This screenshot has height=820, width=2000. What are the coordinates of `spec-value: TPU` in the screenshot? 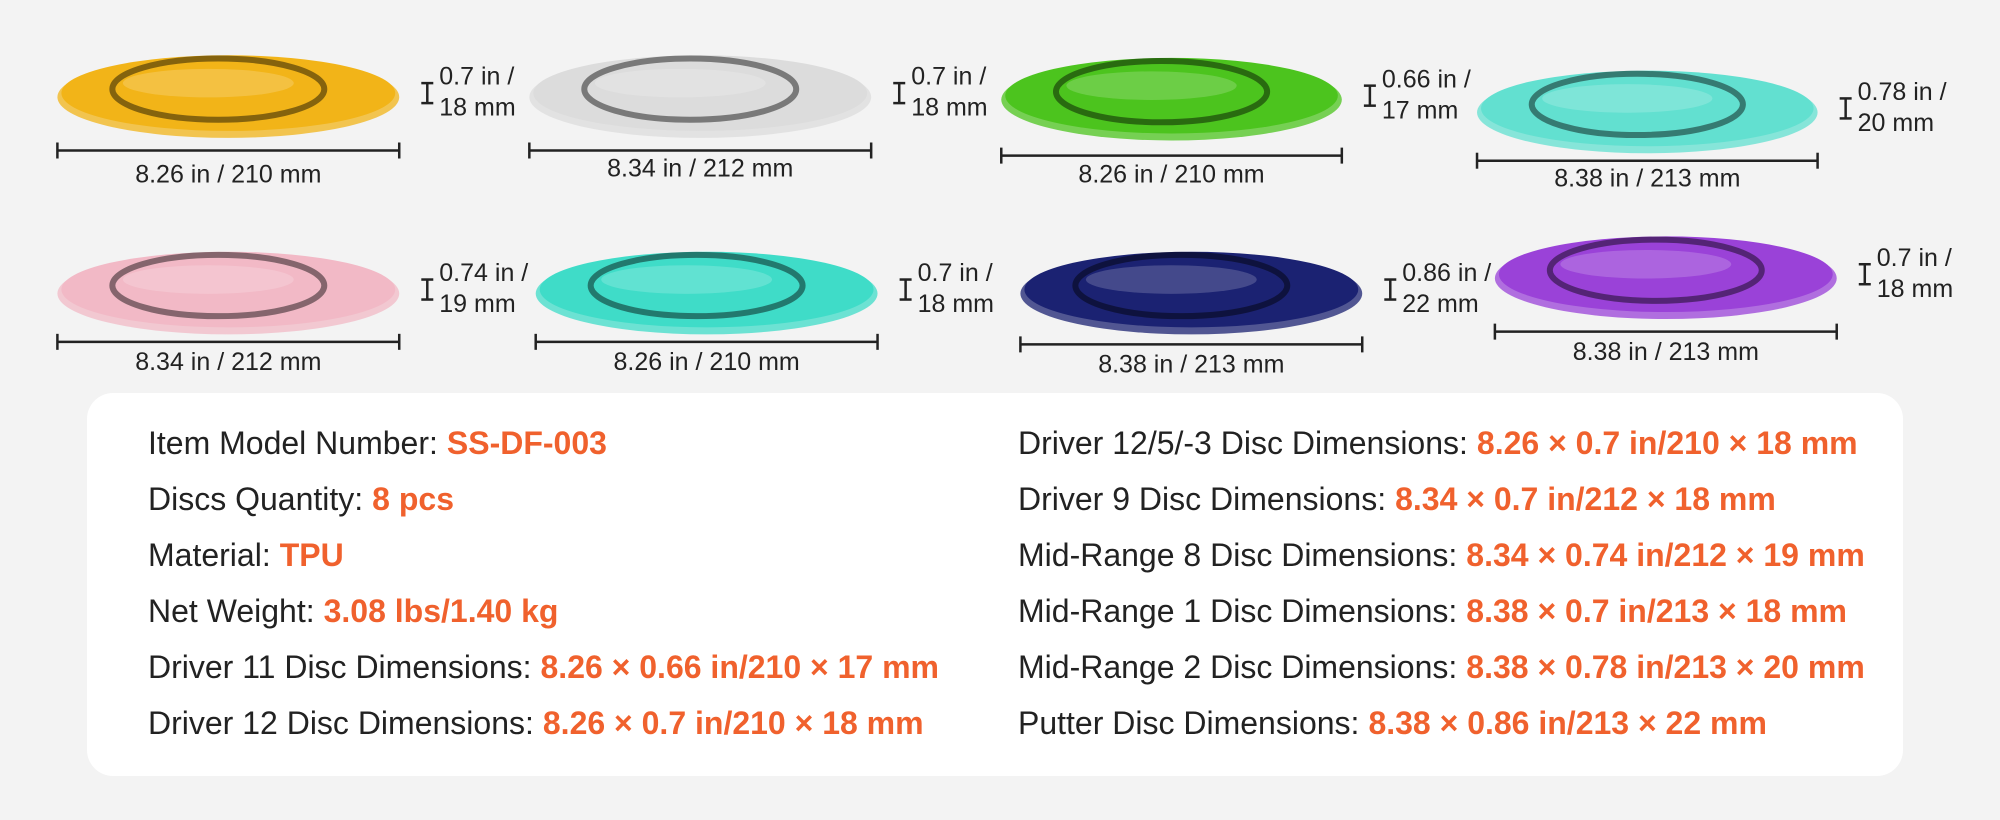 It's located at (311, 555).